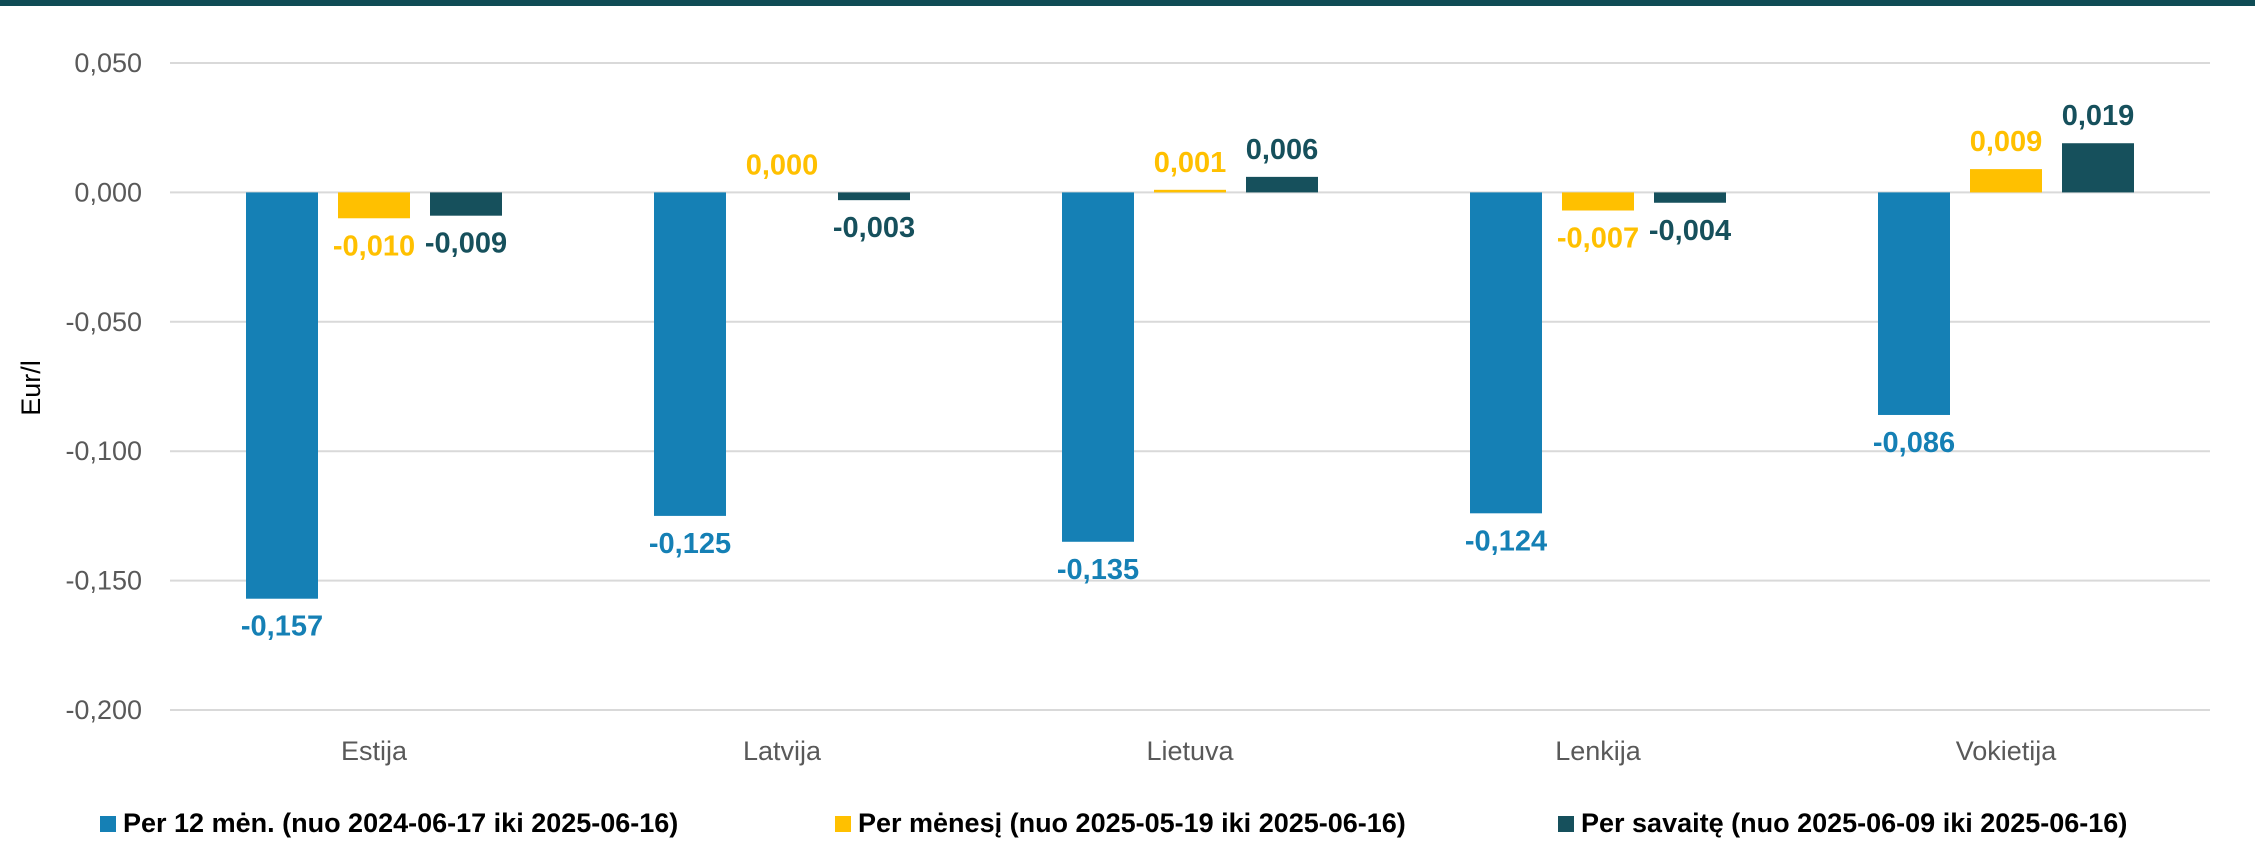  I want to click on data-label: 0,006, so click(1282, 150).